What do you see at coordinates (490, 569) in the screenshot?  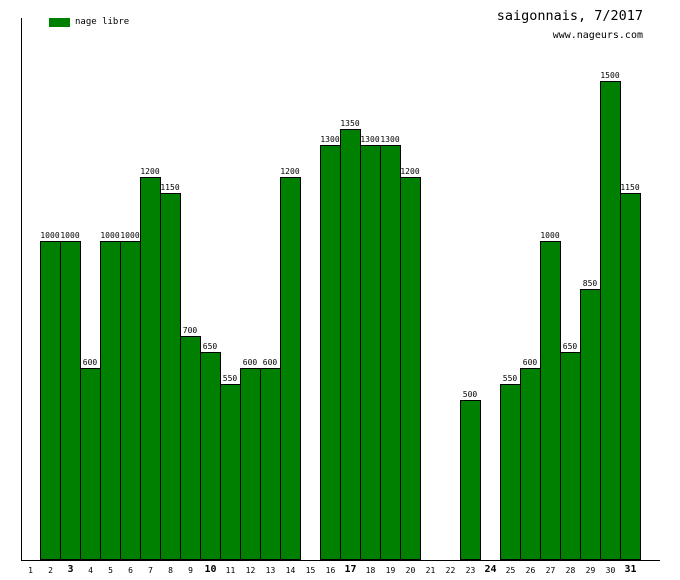 I see `x-tick-label-24: 24` at bounding box center [490, 569].